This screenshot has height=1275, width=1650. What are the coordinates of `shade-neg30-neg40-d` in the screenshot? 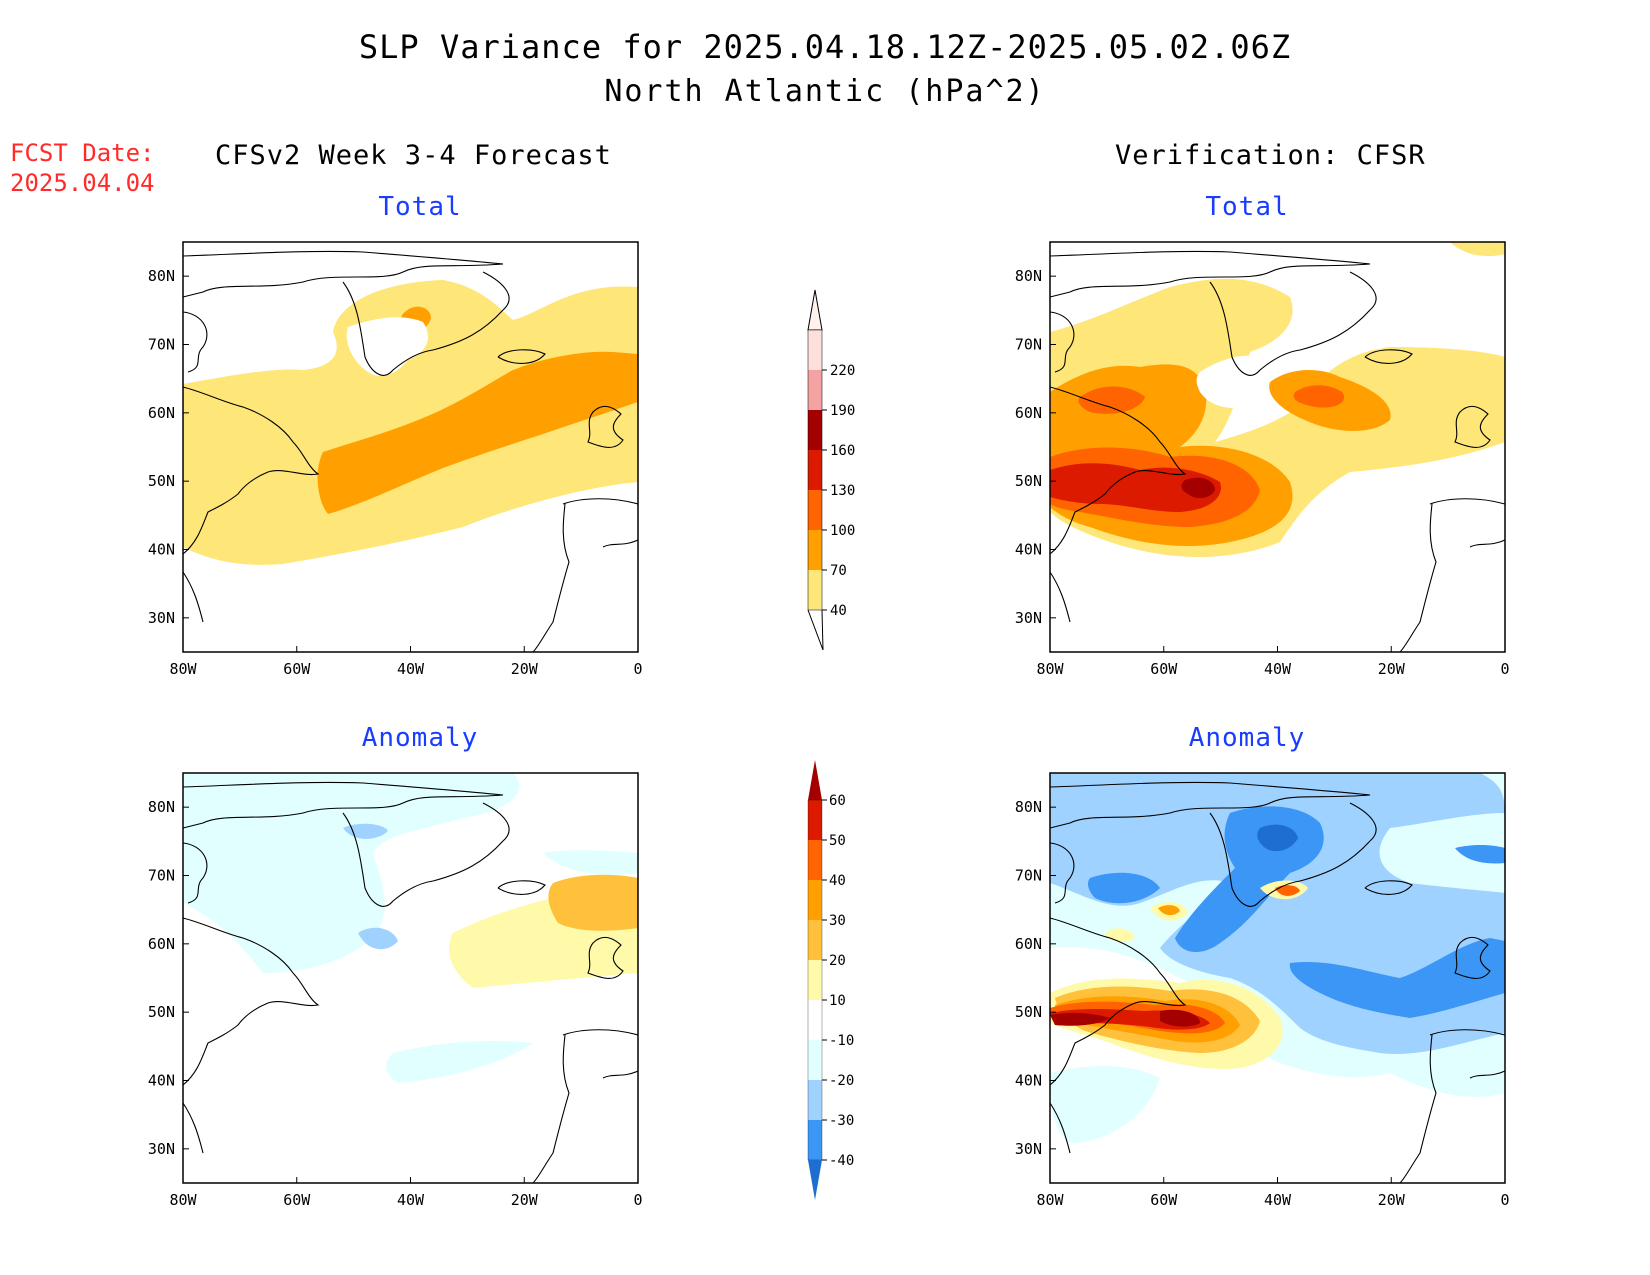 It's located at (1480, 854).